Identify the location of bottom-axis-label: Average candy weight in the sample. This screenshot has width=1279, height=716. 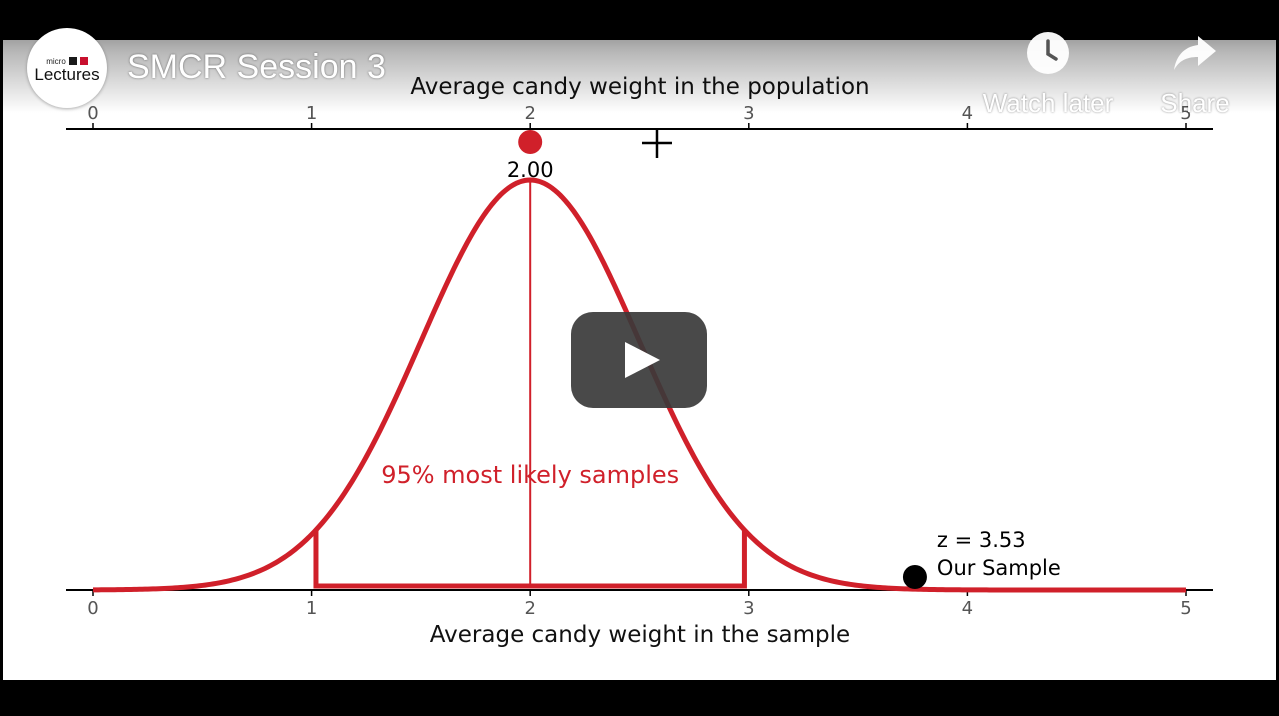
(640, 635).